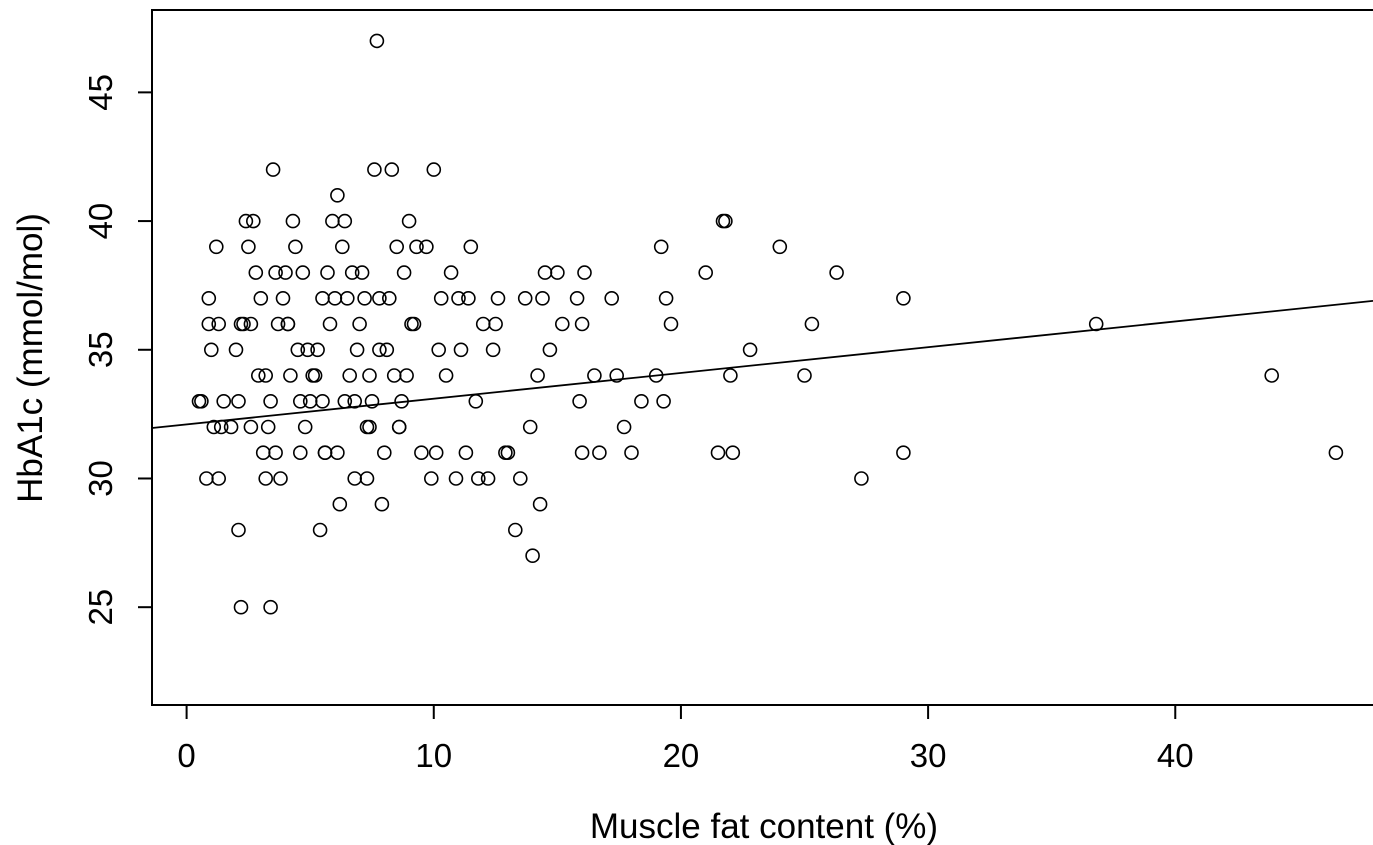 Image resolution: width=1373 pixels, height=845 pixels. I want to click on x-axis: 0 10 20 30 40, so click(685, 739).